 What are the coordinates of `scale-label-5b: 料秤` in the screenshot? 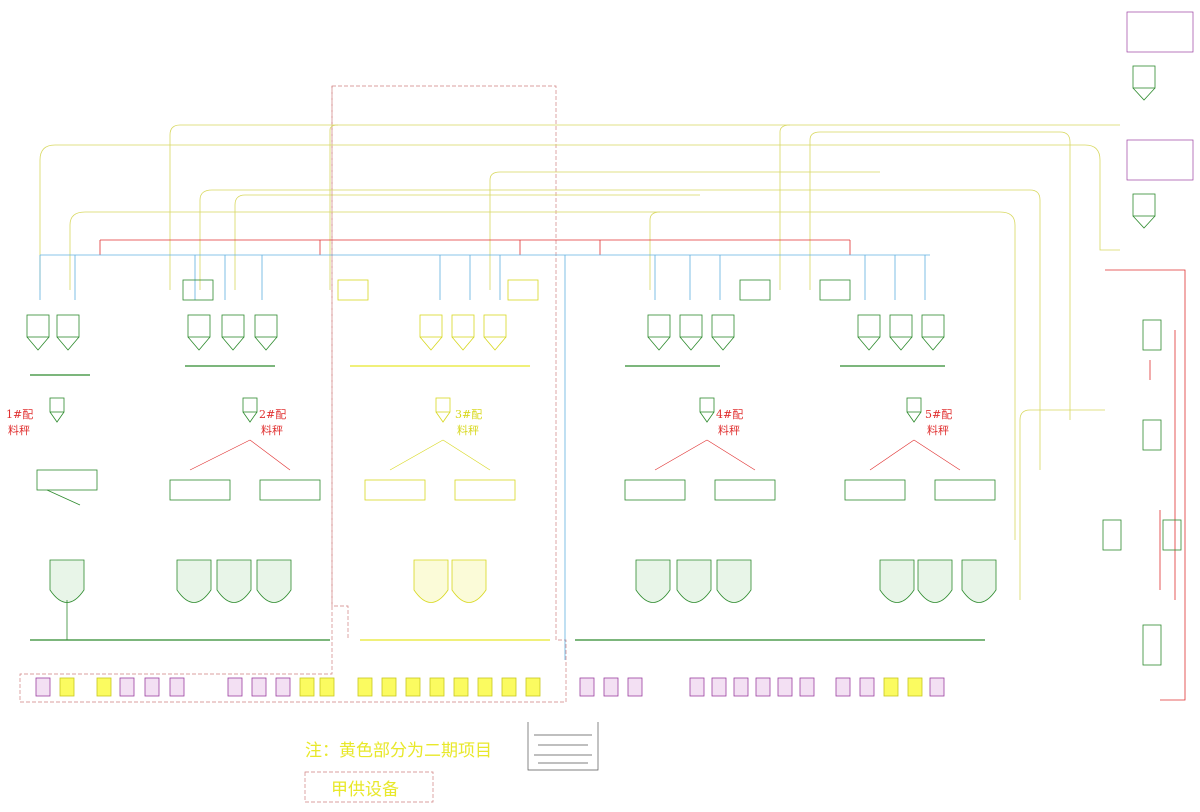 It's located at (938, 430).